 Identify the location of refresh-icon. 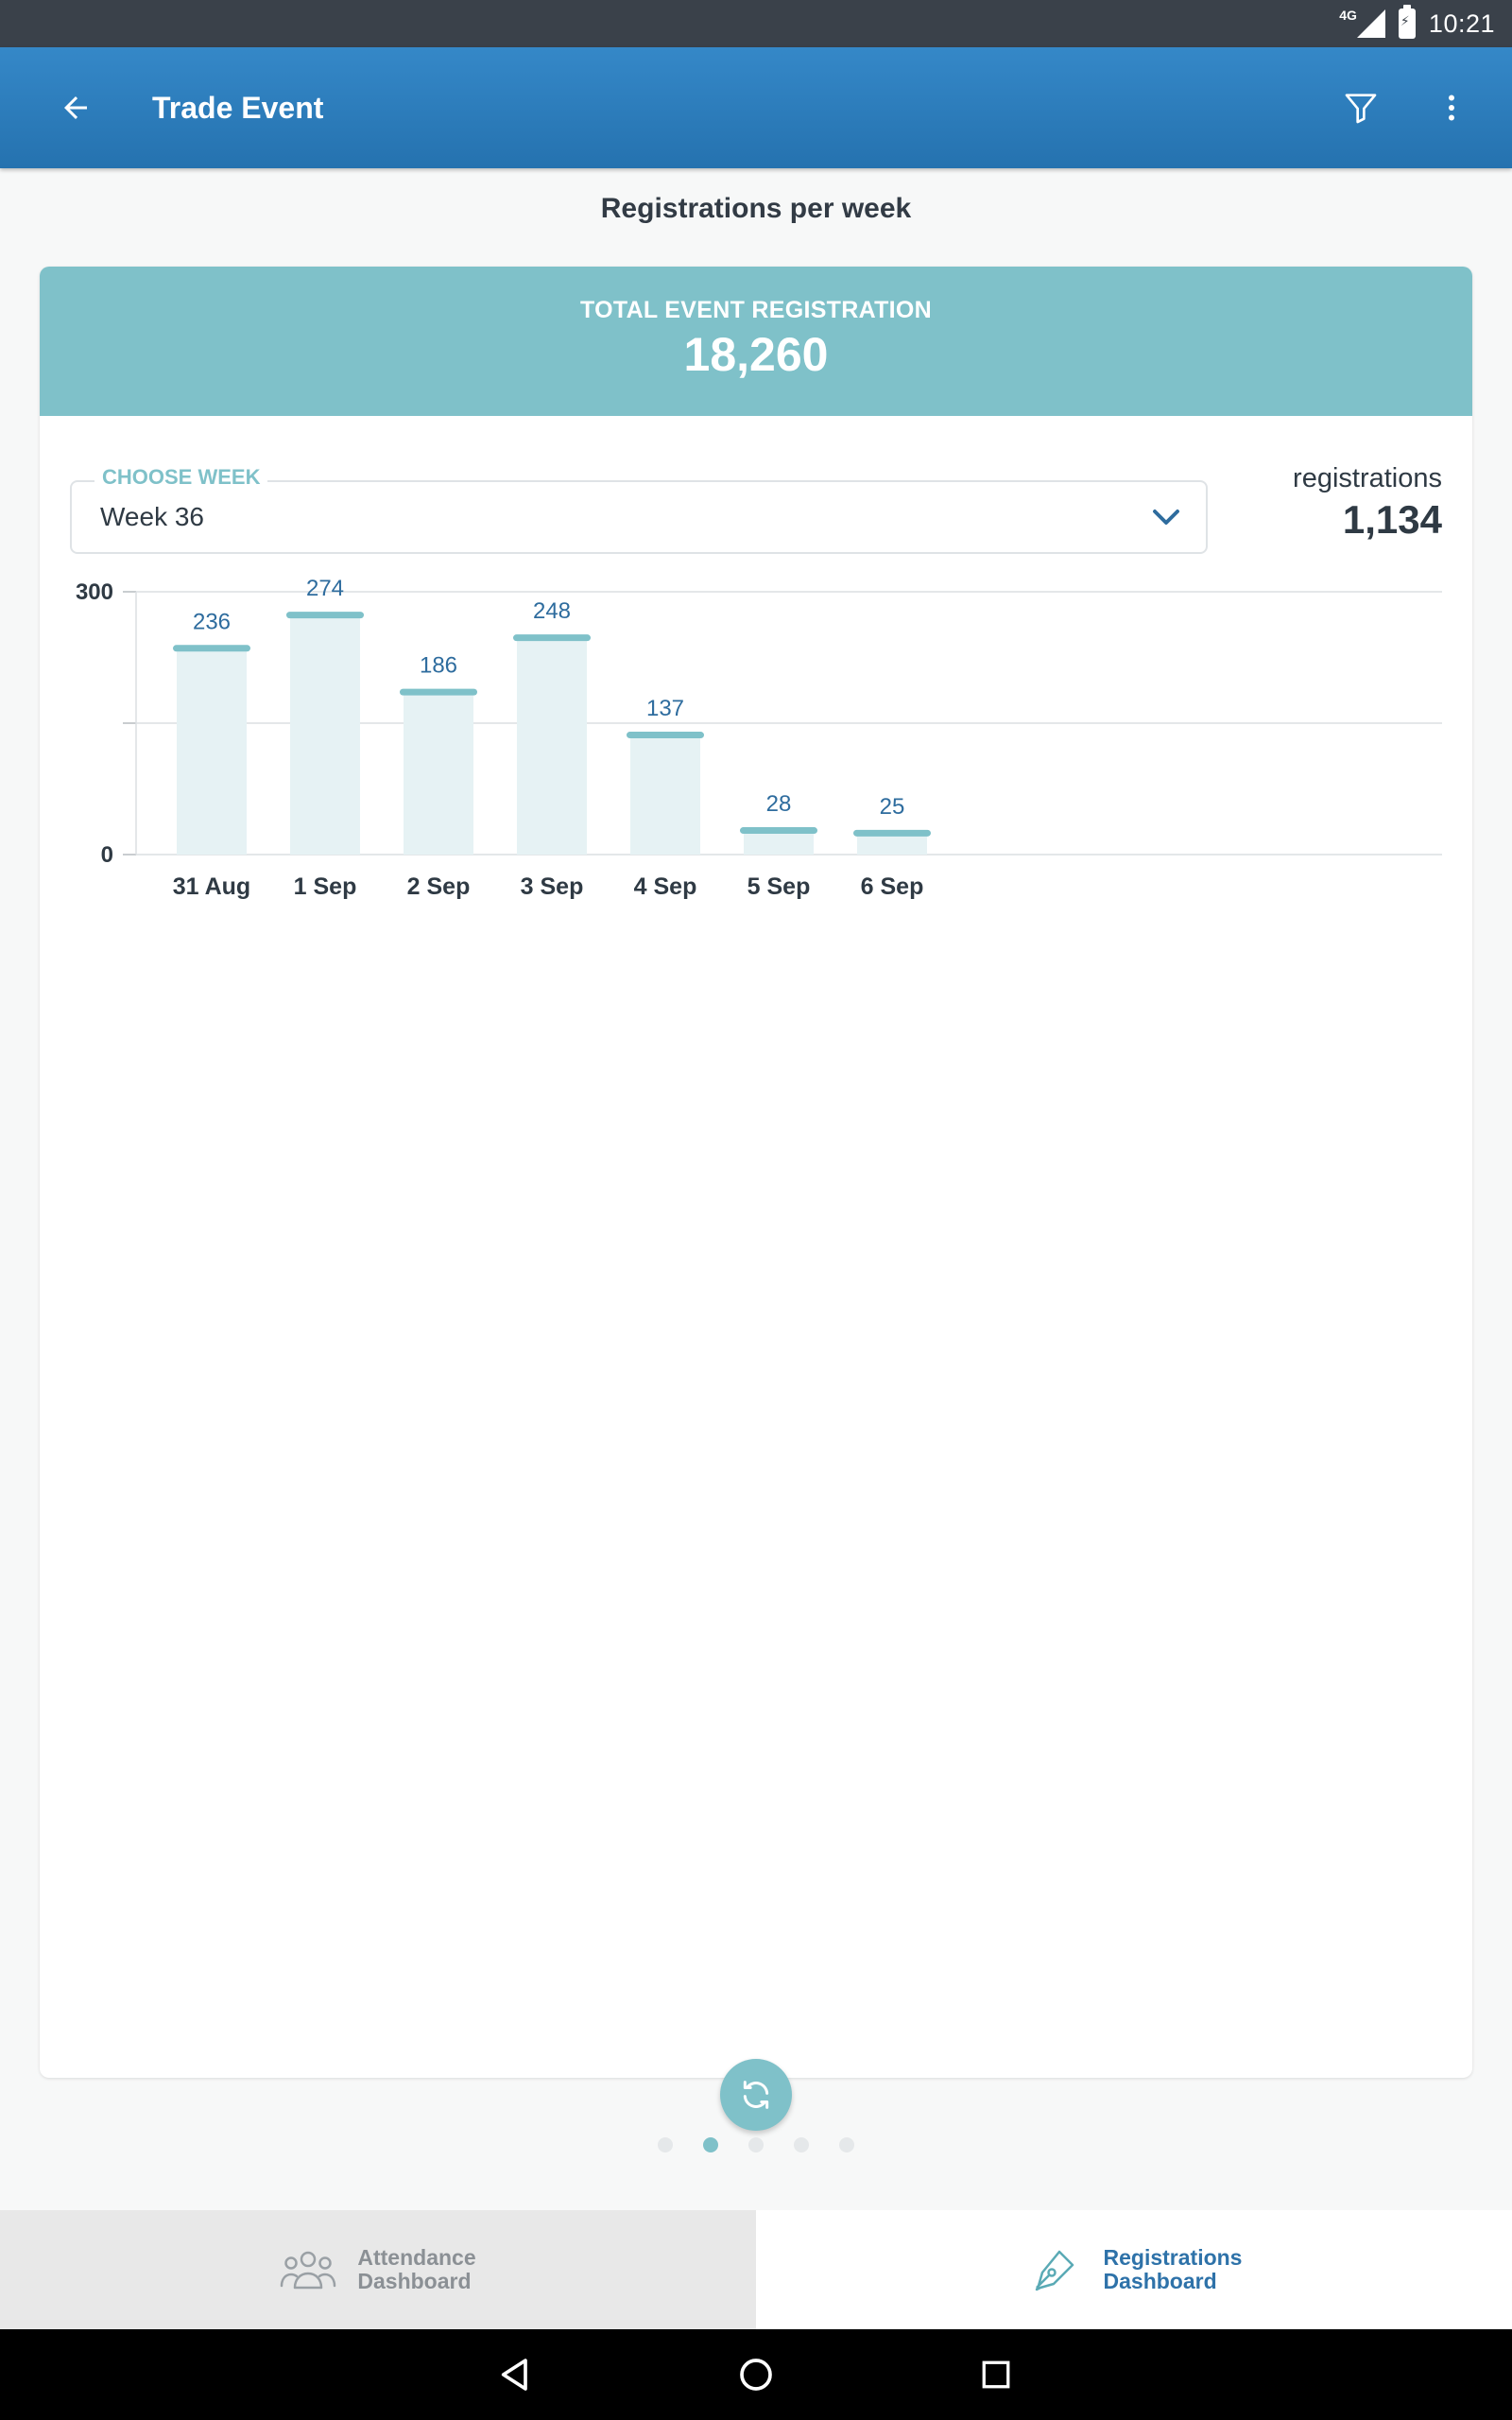
(756, 2095).